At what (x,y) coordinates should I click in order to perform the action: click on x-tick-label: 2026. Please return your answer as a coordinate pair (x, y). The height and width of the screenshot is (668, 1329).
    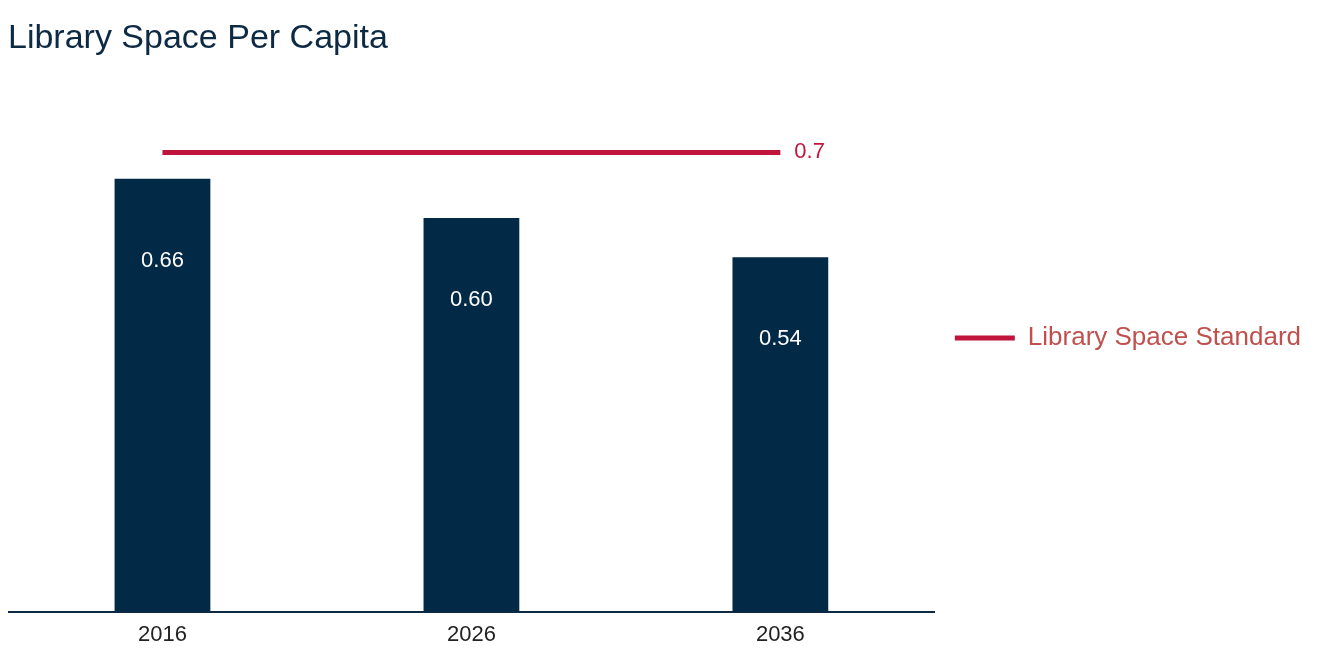
    Looking at the image, I should click on (471, 633).